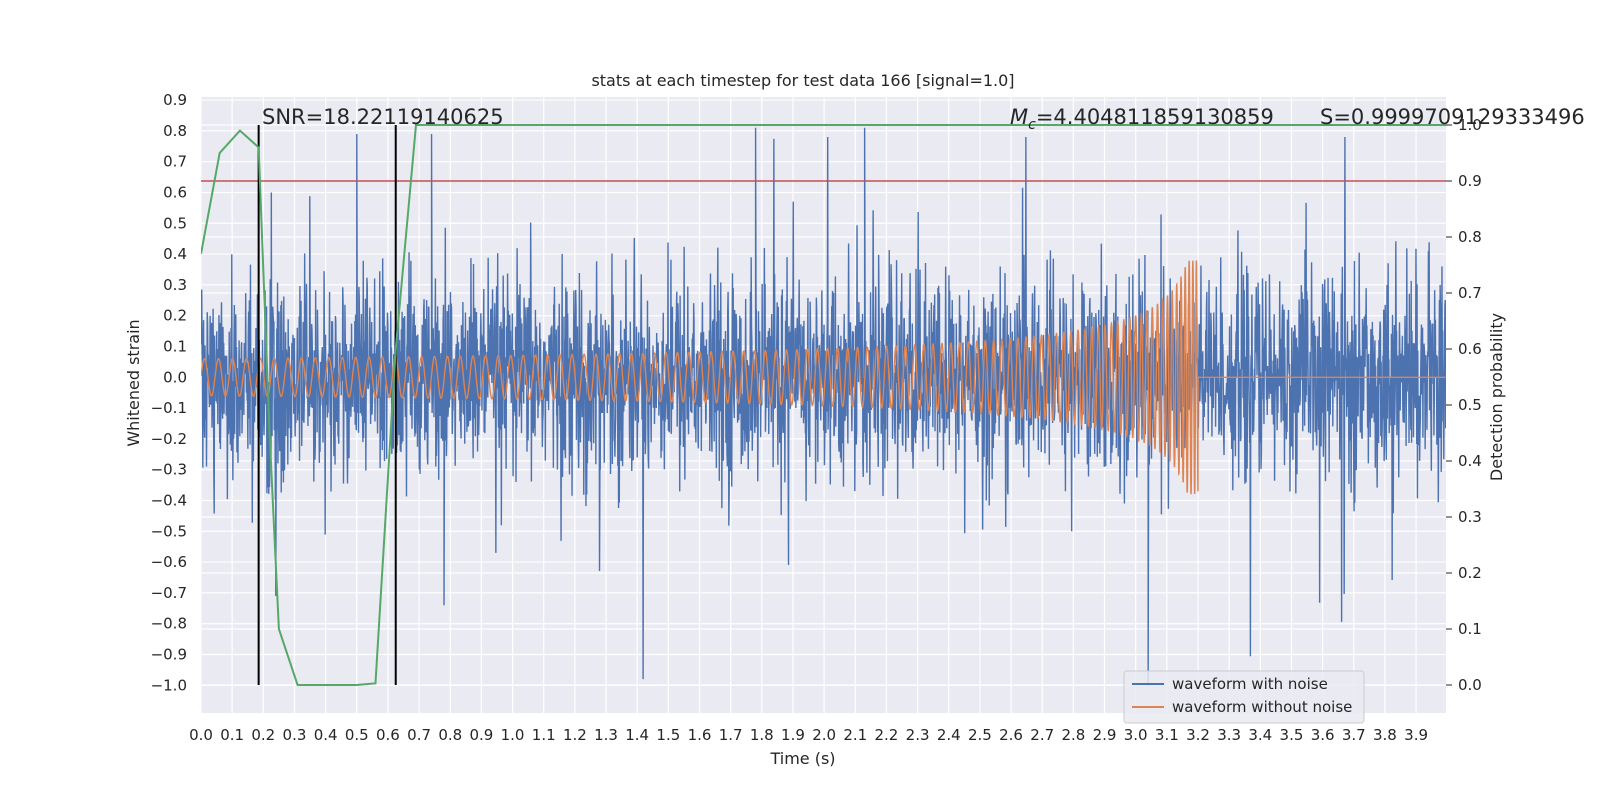 The width and height of the screenshot is (1600, 800). What do you see at coordinates (1470, 237) in the screenshot?
I see `y2-tick-label: 0.8` at bounding box center [1470, 237].